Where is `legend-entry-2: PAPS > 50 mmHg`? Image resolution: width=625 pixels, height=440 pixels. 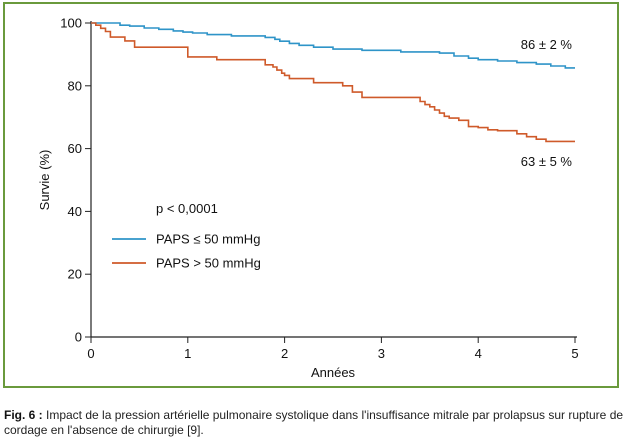 legend-entry-2: PAPS > 50 mmHg is located at coordinates (208, 263).